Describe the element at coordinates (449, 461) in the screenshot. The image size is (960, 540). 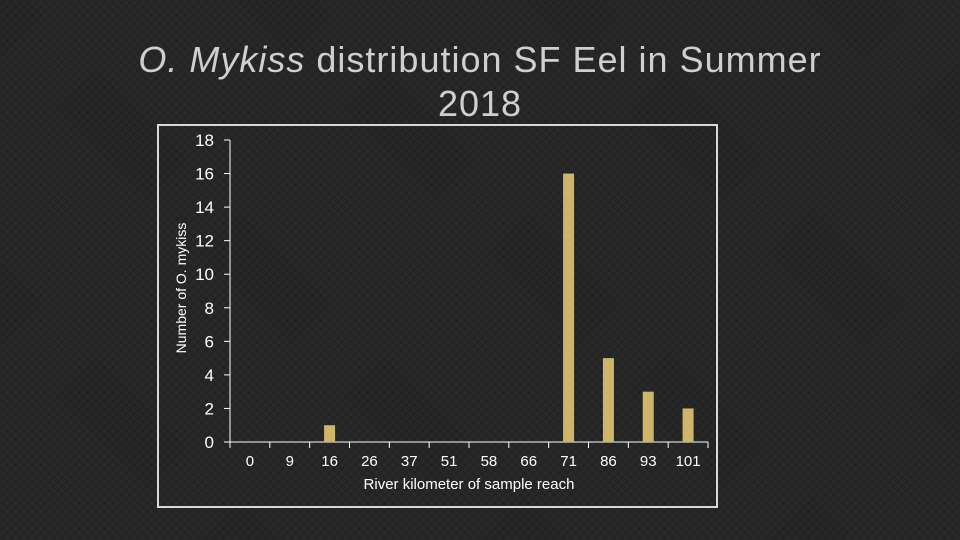
I see `x-tick-label: 51` at that location.